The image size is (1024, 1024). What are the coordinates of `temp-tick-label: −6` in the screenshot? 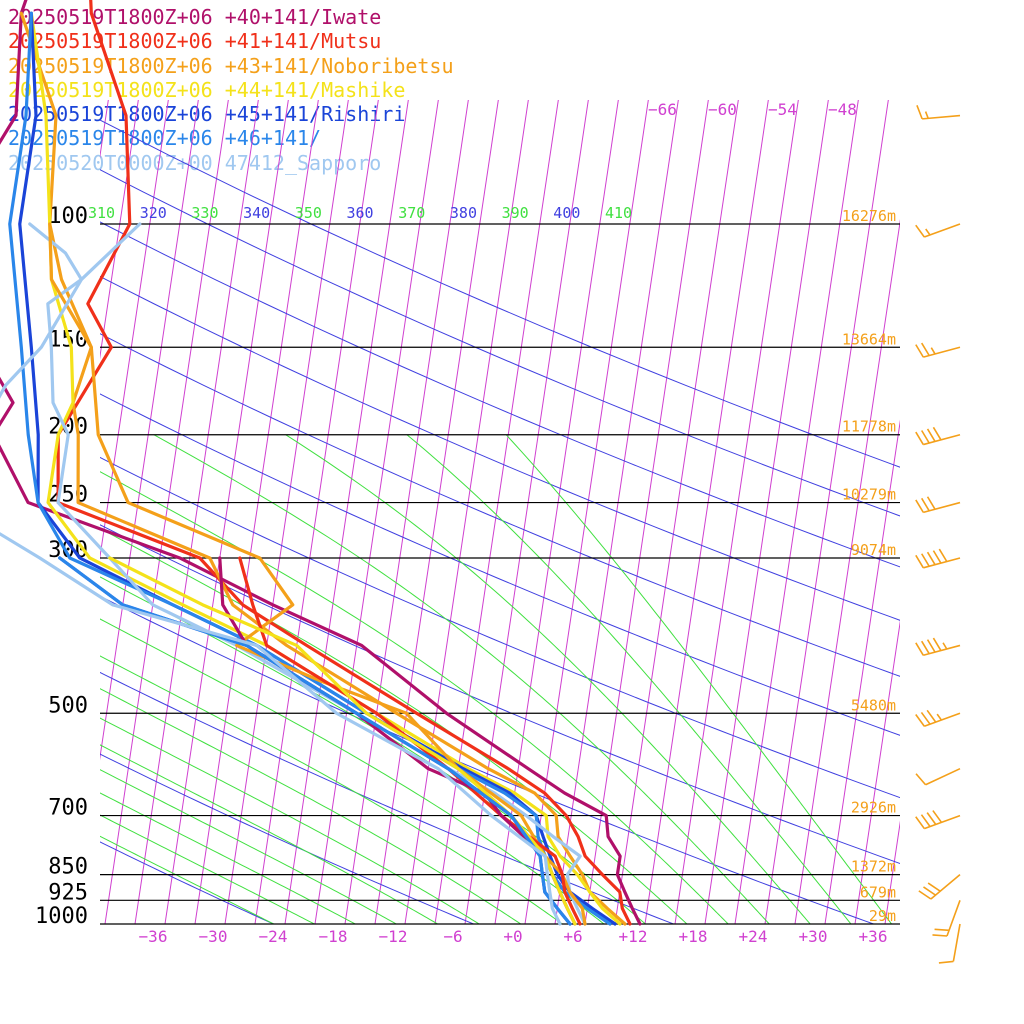 It's located at (452, 936).